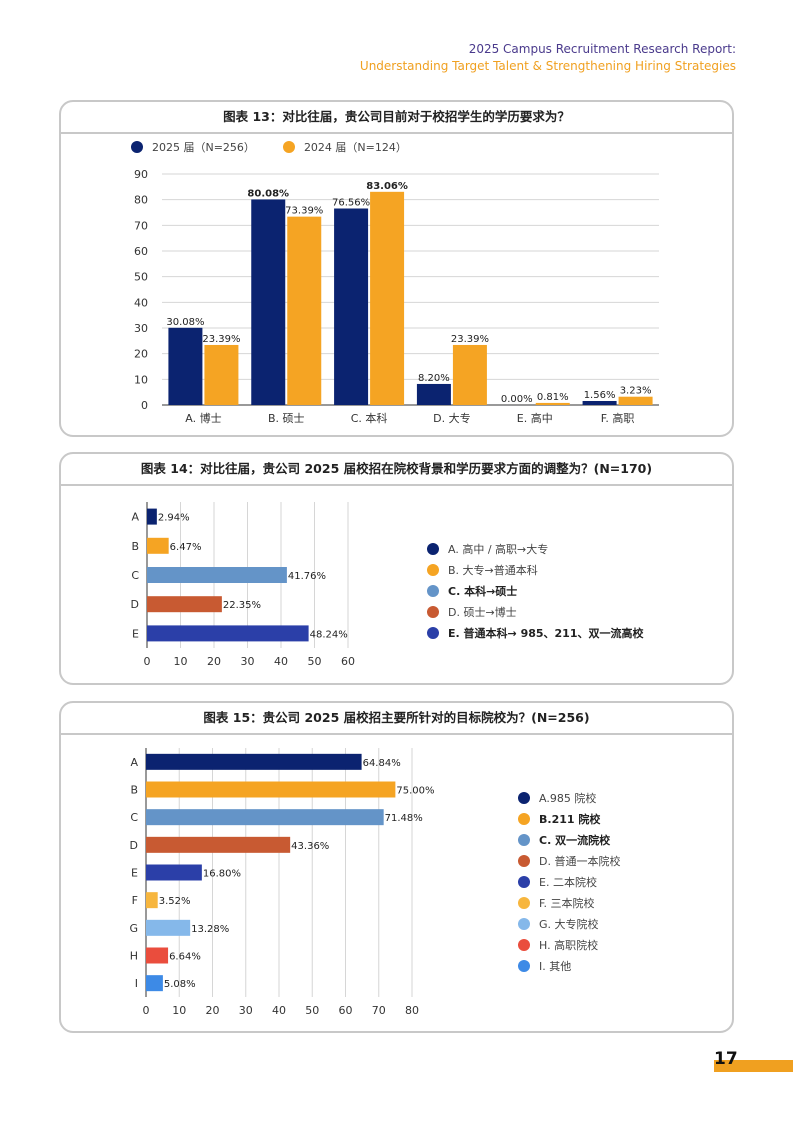  I want to click on chart14-y-tick-label: A, so click(135, 517).